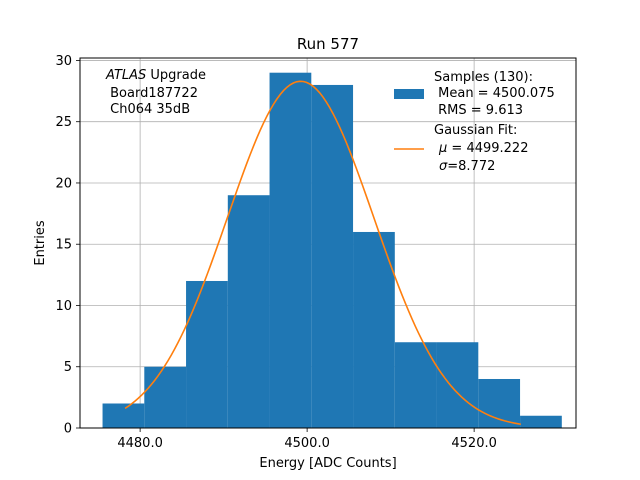 This screenshot has height=480, width=640. I want to click on x-axis-ticks: 4480.0 4500.0 4520.0, so click(307, 439).